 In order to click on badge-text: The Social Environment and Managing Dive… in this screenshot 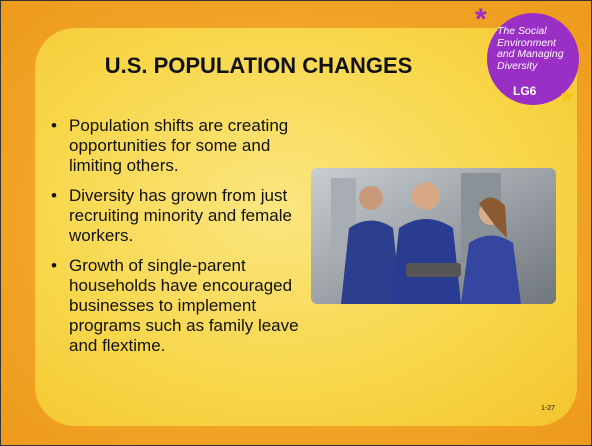, I will do `click(536, 48)`.